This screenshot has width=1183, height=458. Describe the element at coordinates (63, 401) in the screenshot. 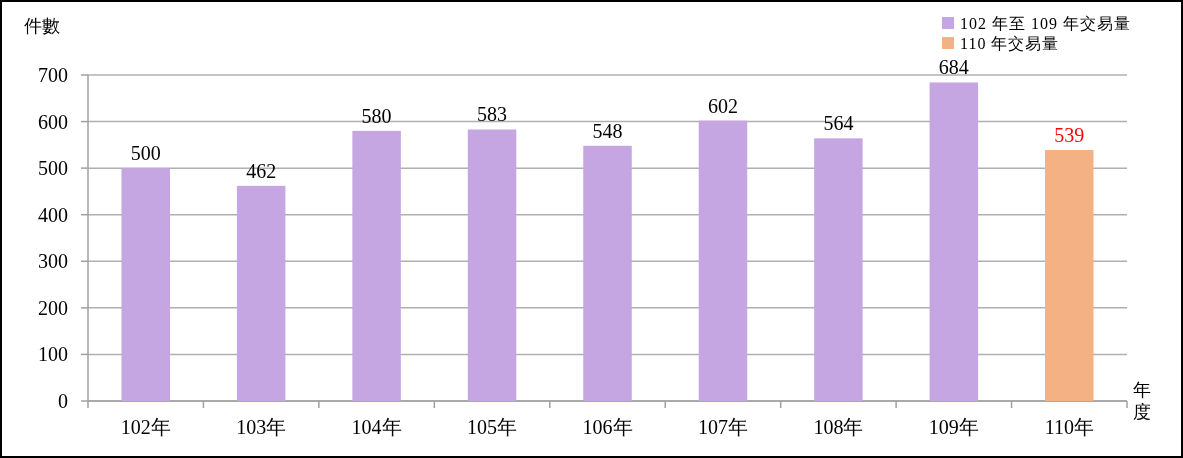

I see `y-tick-label: 0` at that location.